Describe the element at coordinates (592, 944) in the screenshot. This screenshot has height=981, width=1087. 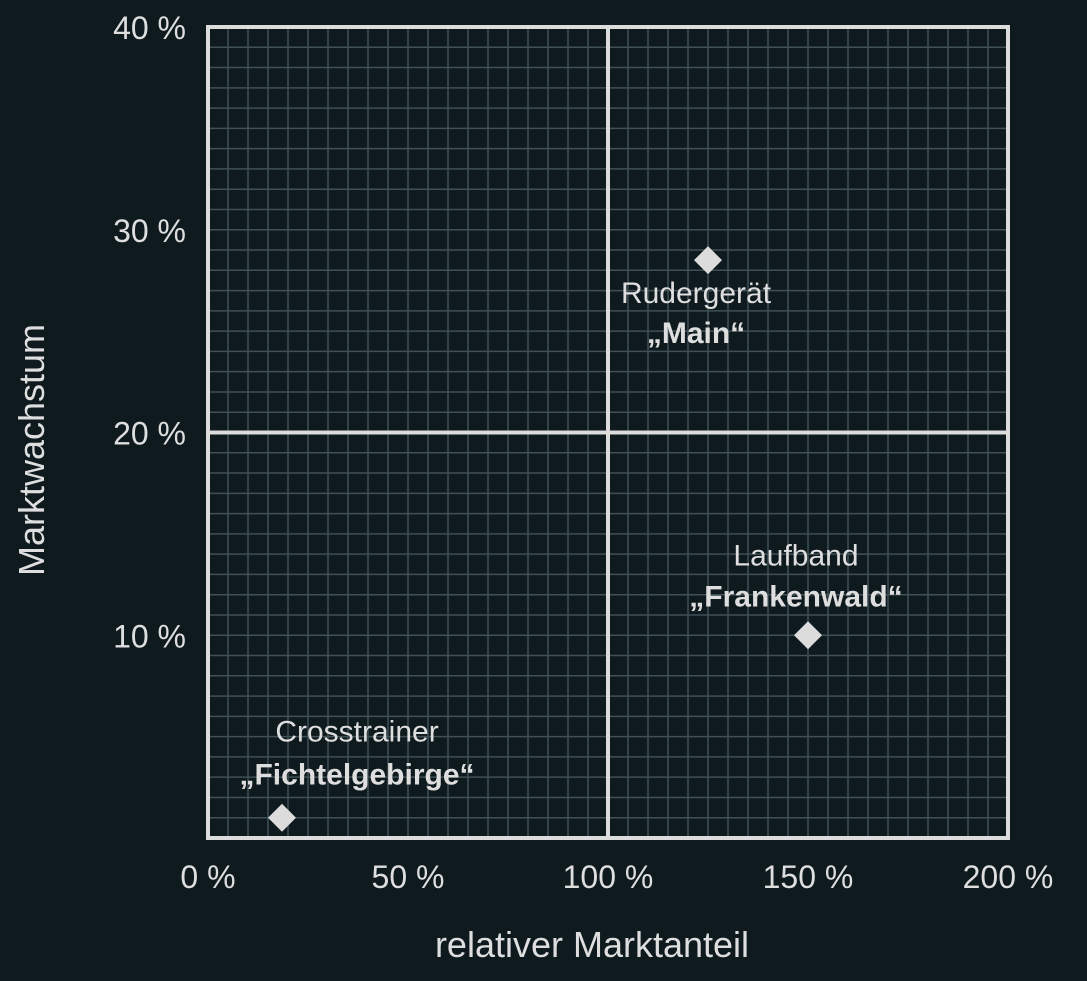
I see `x-axis-label: relativer Marktanteil` at that location.